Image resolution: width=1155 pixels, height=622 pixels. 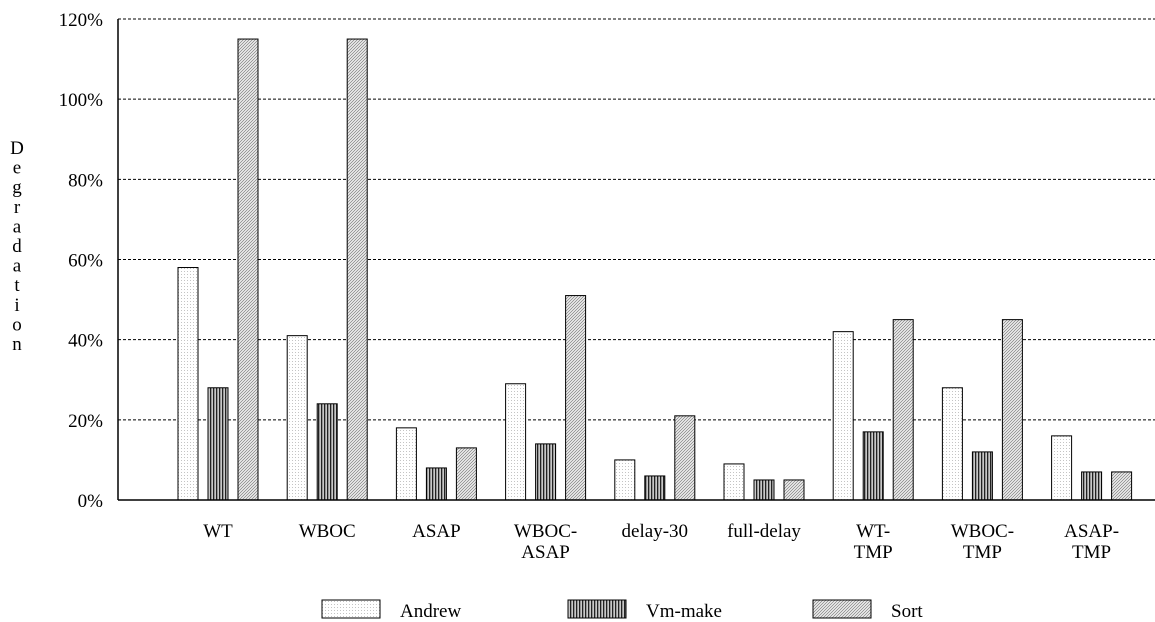 I want to click on y-tick-label: 80%, so click(x=85, y=180).